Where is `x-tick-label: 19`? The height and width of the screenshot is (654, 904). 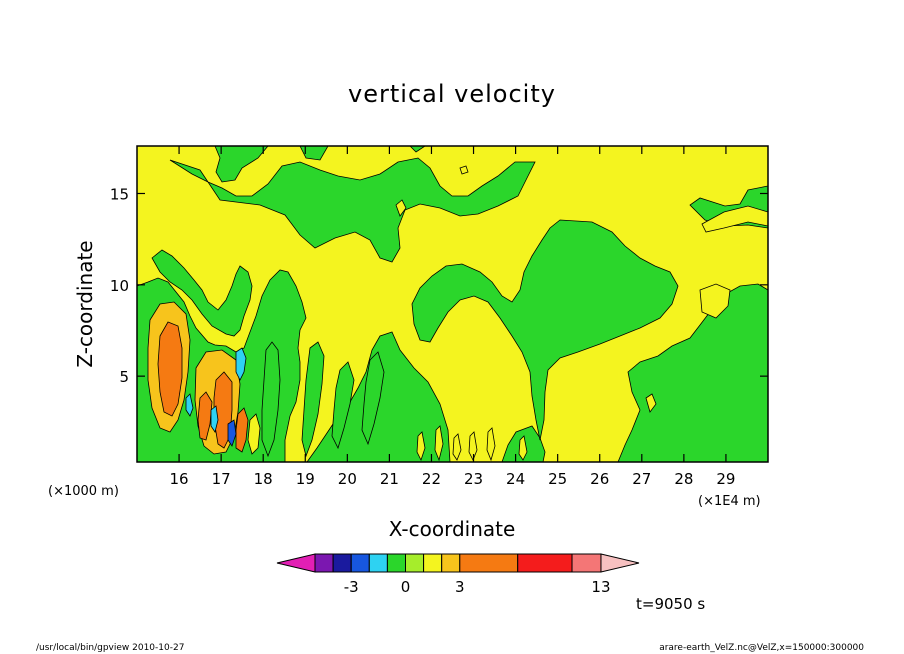 x-tick-label: 19 is located at coordinates (305, 479).